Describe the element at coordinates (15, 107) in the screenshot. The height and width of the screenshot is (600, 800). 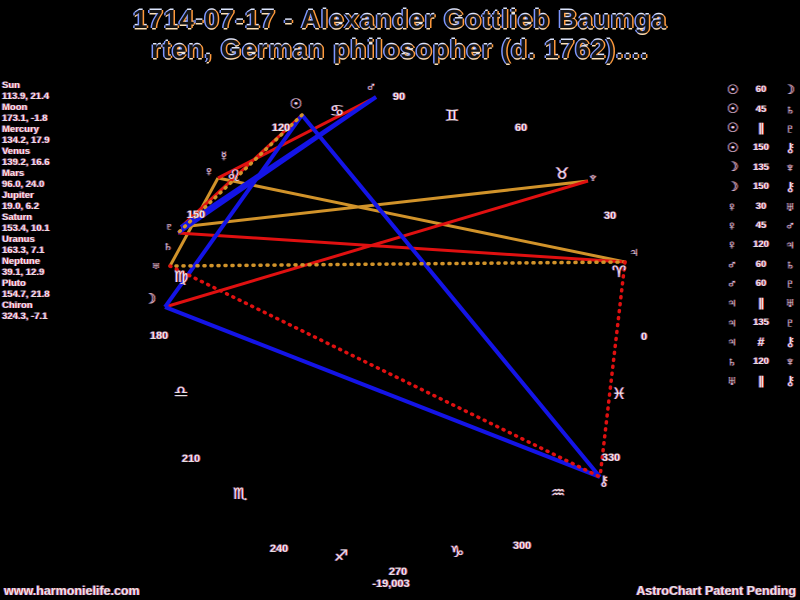
I see `planet-name-moon: Moon` at that location.